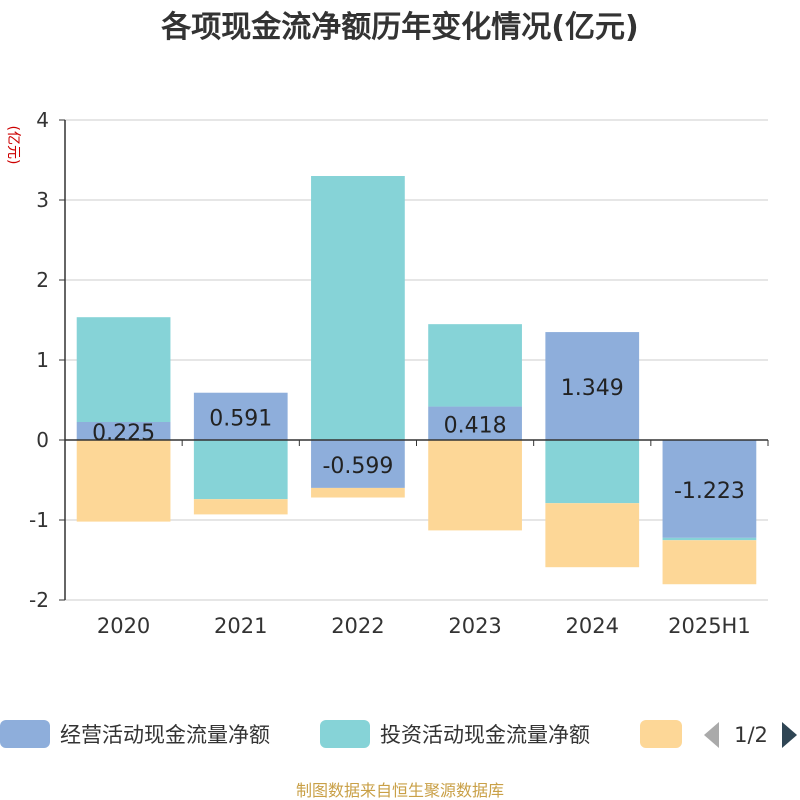  What do you see at coordinates (123, 626) in the screenshot?
I see `x-tick-label: 2020` at bounding box center [123, 626].